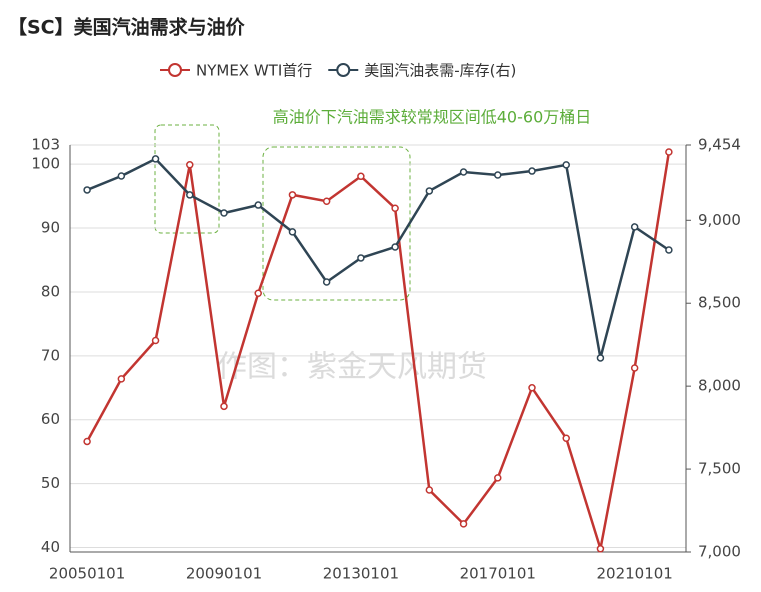  I want to click on chart-title: 【SC】美国汽油需求与油价, so click(127, 27).